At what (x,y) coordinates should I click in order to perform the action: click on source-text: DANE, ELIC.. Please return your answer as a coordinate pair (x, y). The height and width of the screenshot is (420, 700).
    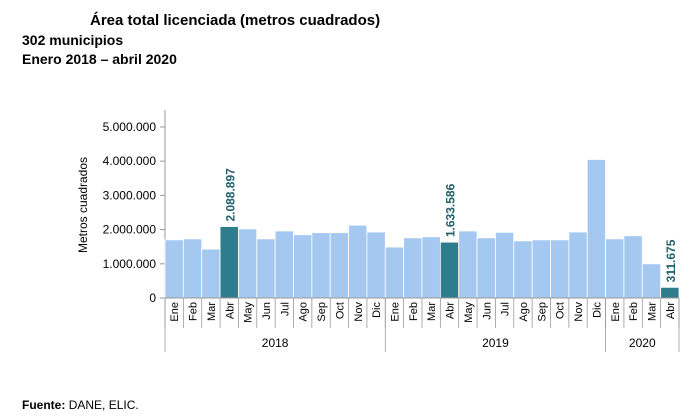
    Looking at the image, I should click on (103, 405).